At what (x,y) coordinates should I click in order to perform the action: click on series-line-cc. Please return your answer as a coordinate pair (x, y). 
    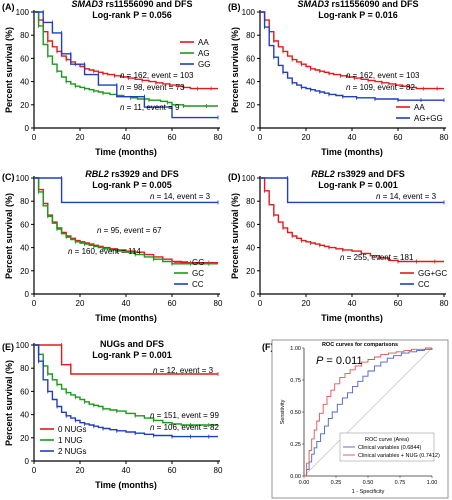
    Looking at the image, I should click on (352, 190).